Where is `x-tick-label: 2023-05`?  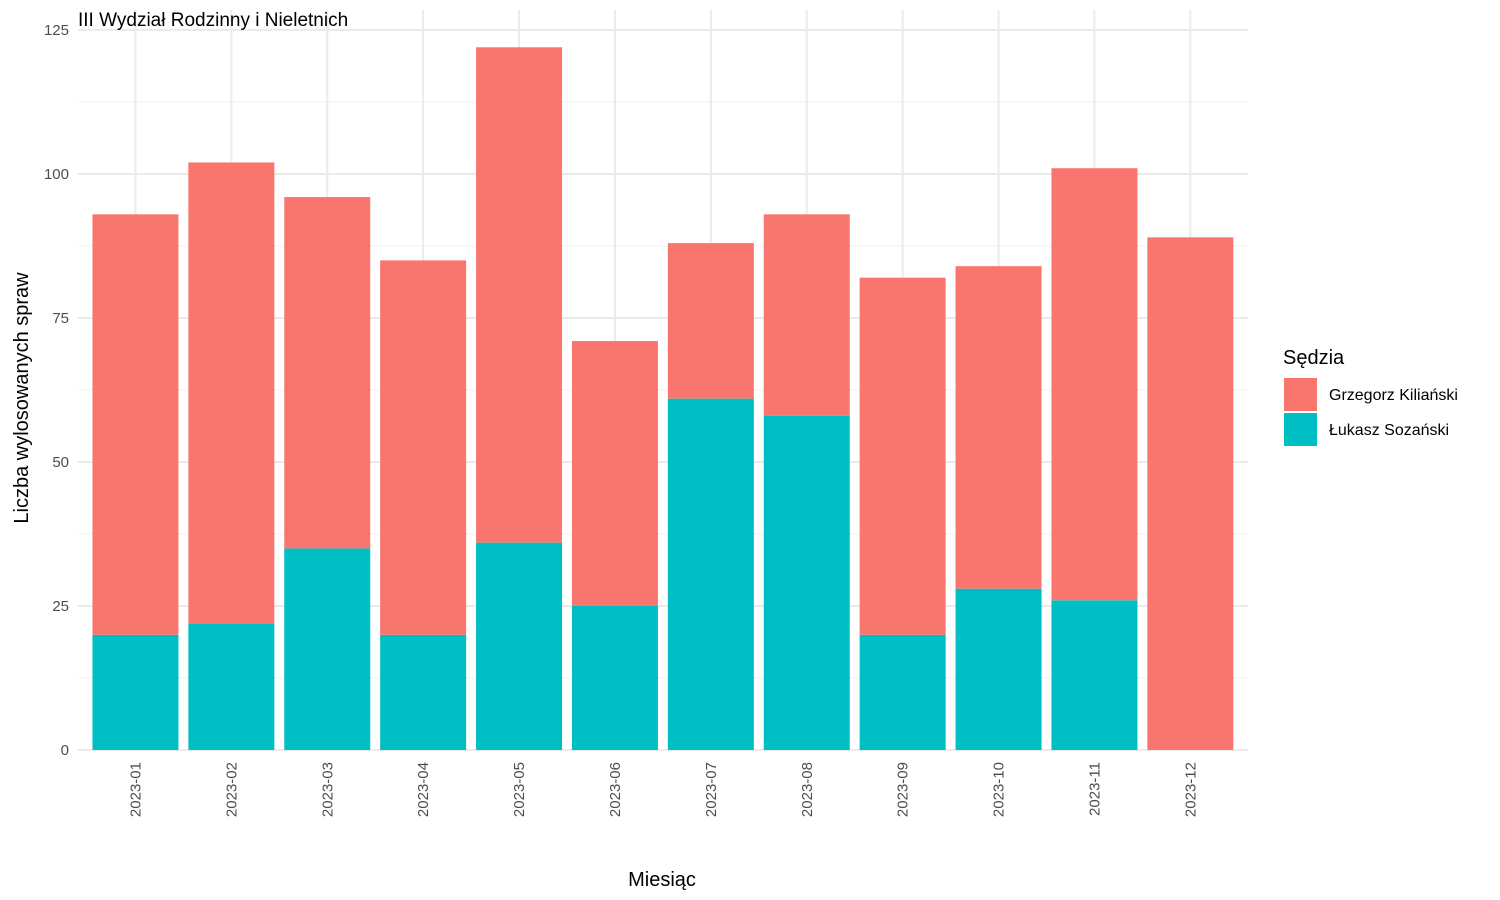
x-tick-label: 2023-05 is located at coordinates (519, 789).